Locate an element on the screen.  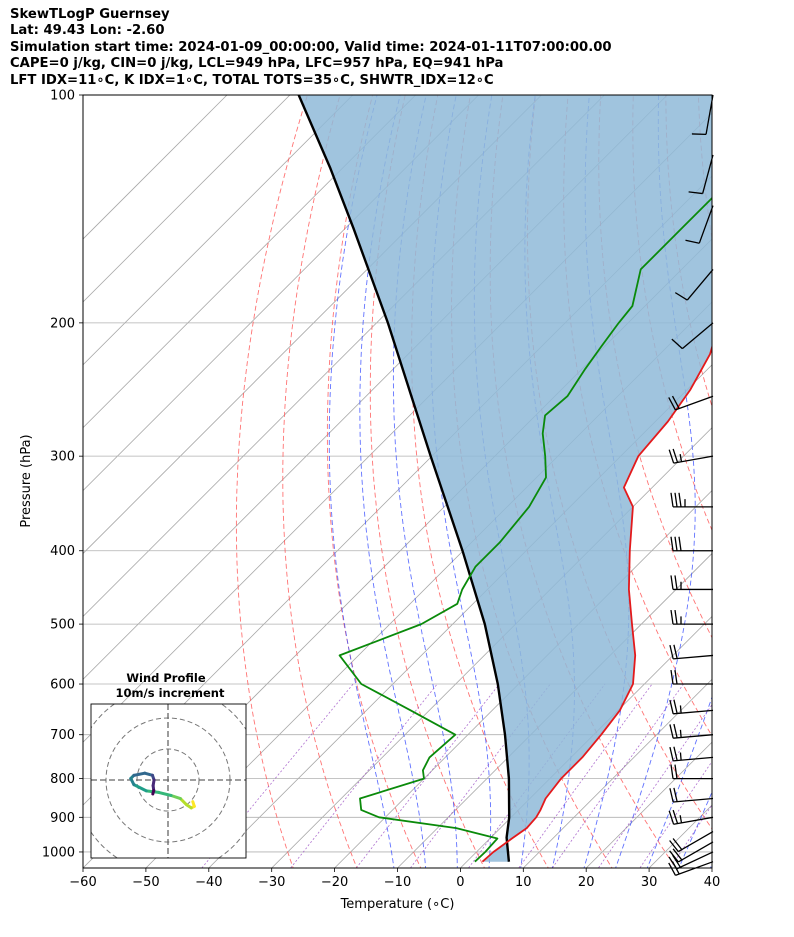
y-tick-label: 300 is located at coordinates (62, 457).